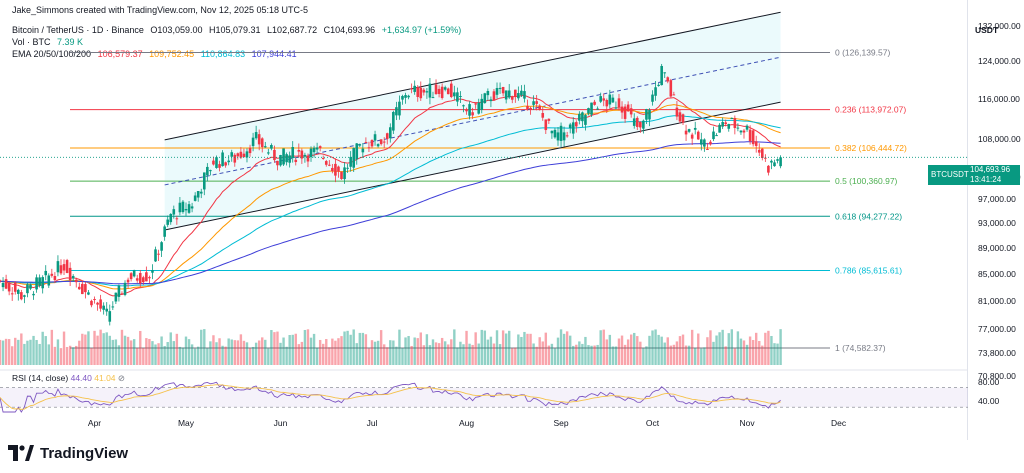 This screenshot has width=1024, height=473. What do you see at coordinates (78, 30) in the screenshot?
I see `symbol-name: Bitcoin / TetherUS · 1D · Binance` at bounding box center [78, 30].